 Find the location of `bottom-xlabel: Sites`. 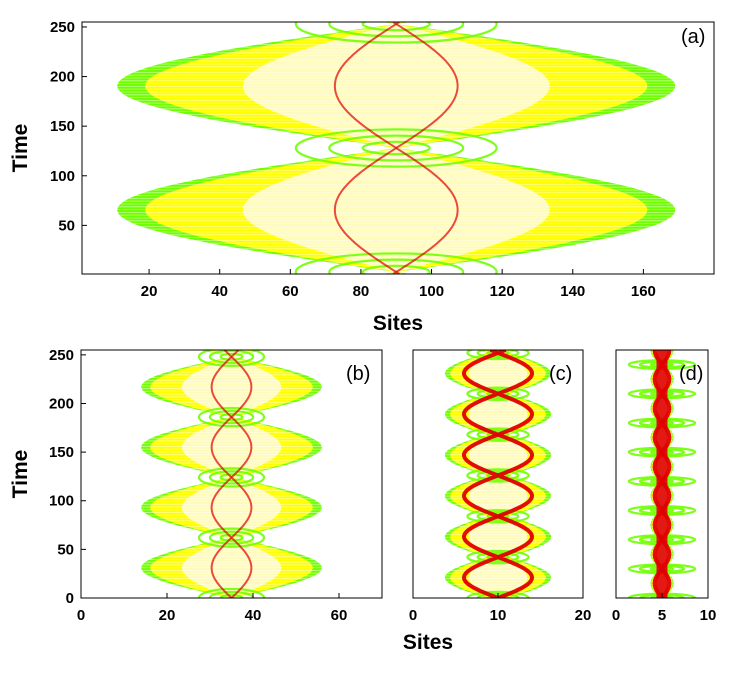

bottom-xlabel: Sites is located at coordinates (428, 642).